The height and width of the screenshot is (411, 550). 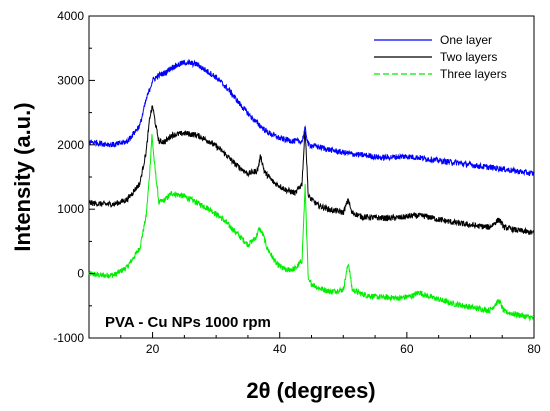 I want to click on chart-annotation: PVA - Cu NPs 1000 rpm, so click(x=188, y=322).